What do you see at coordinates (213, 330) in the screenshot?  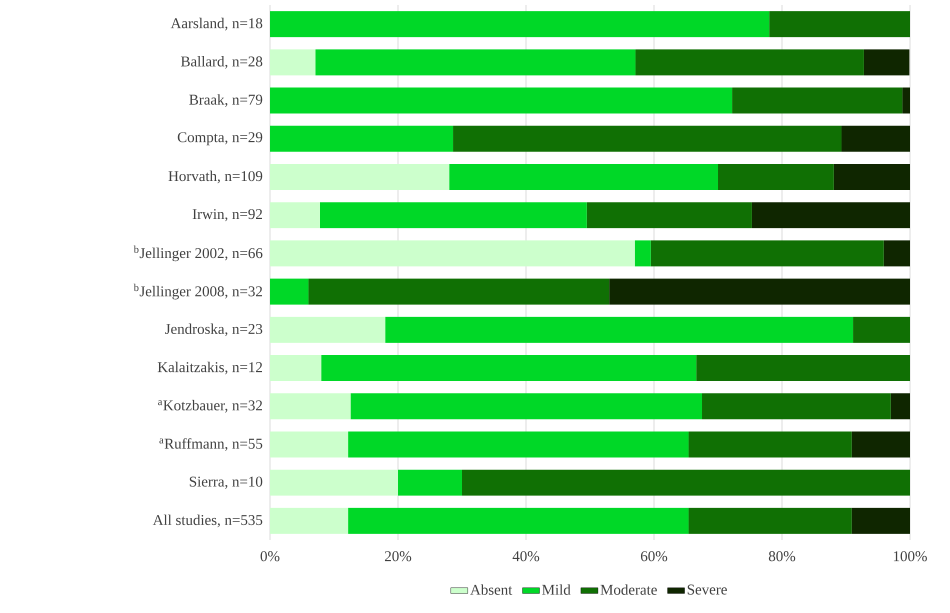 I see `y-tick-label: Jendroska, n=23` at bounding box center [213, 330].